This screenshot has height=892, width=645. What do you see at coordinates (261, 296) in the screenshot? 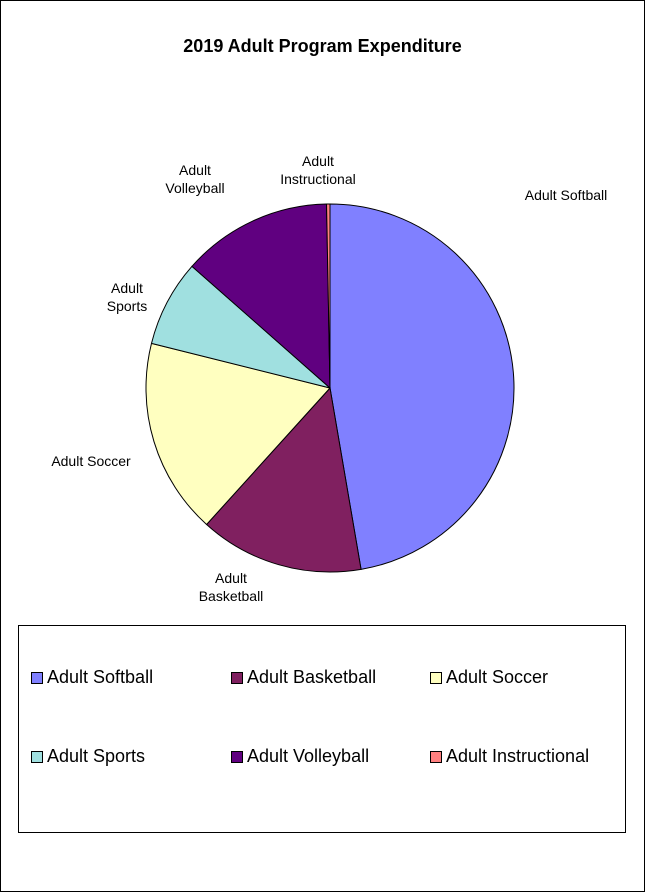
I see `pie-slice-adult-volleyball` at bounding box center [261, 296].